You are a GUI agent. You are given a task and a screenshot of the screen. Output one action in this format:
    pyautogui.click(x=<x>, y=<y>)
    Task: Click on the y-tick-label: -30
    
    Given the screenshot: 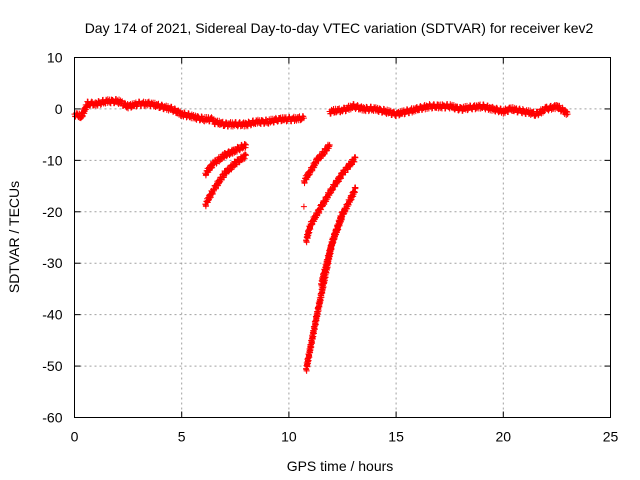 What is the action you would take?
    pyautogui.click(x=52, y=263)
    